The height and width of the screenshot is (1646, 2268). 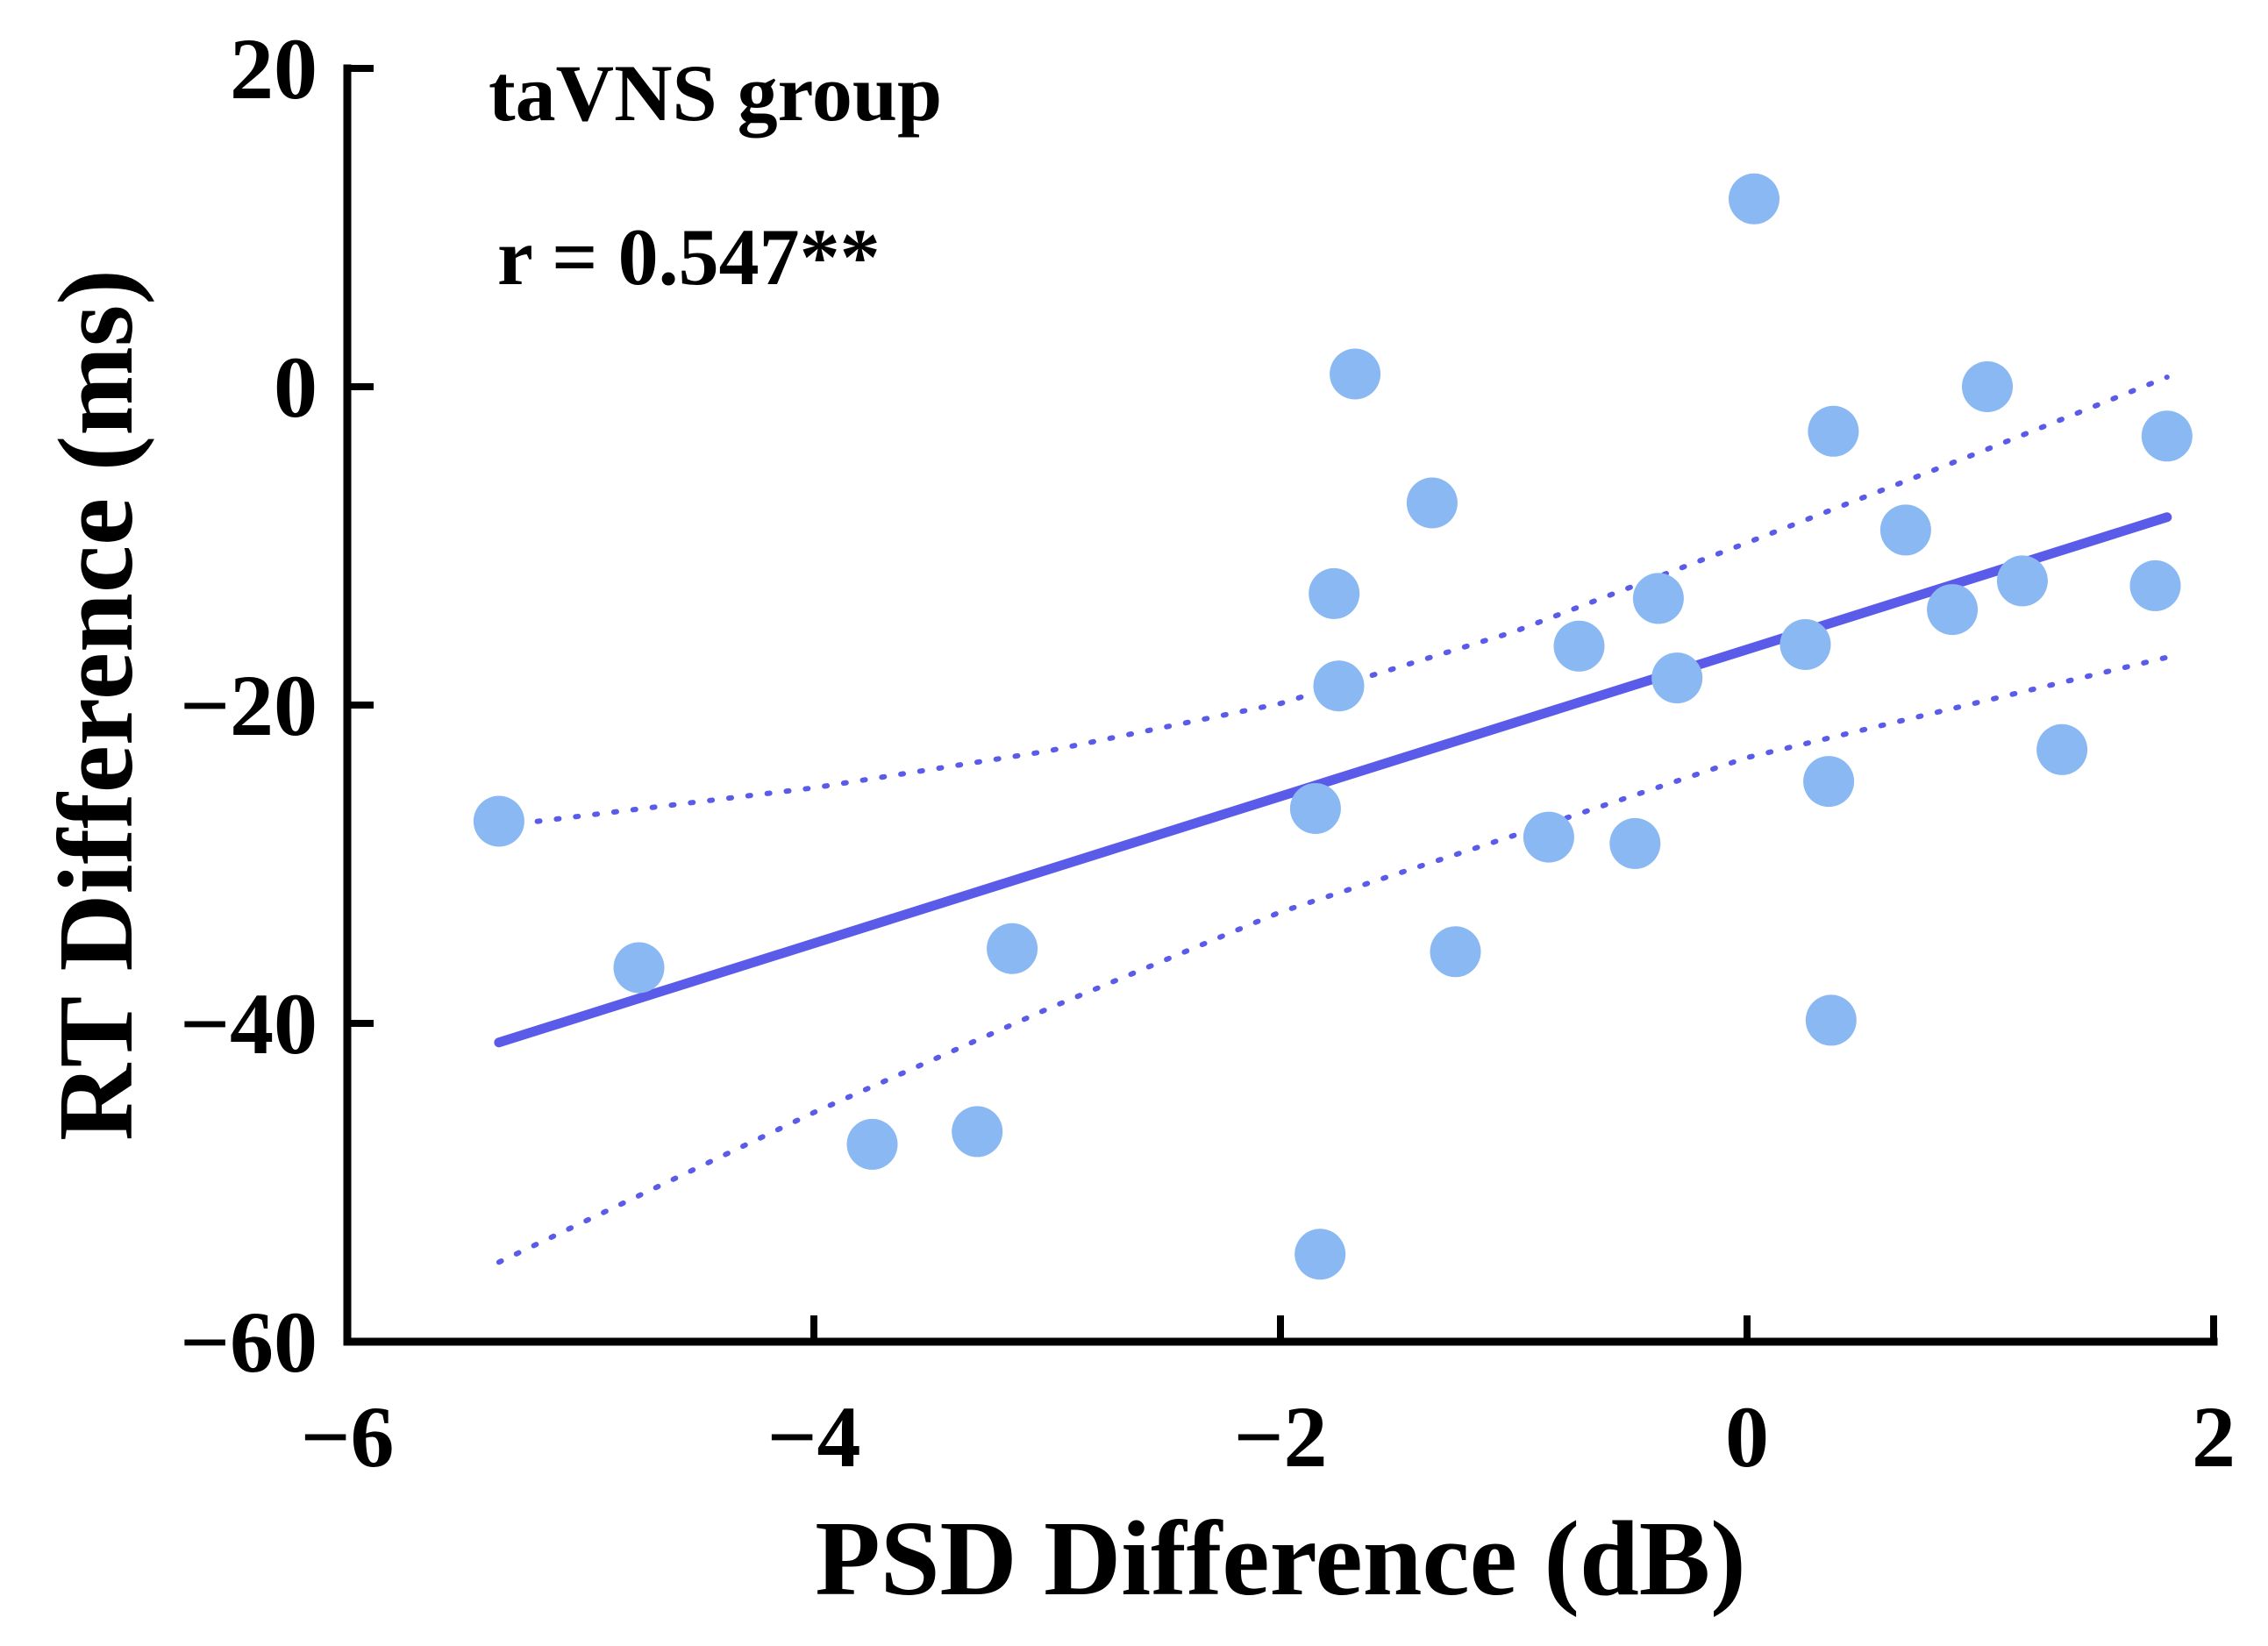 I want to click on x-tick-label: −6, so click(x=348, y=1437).